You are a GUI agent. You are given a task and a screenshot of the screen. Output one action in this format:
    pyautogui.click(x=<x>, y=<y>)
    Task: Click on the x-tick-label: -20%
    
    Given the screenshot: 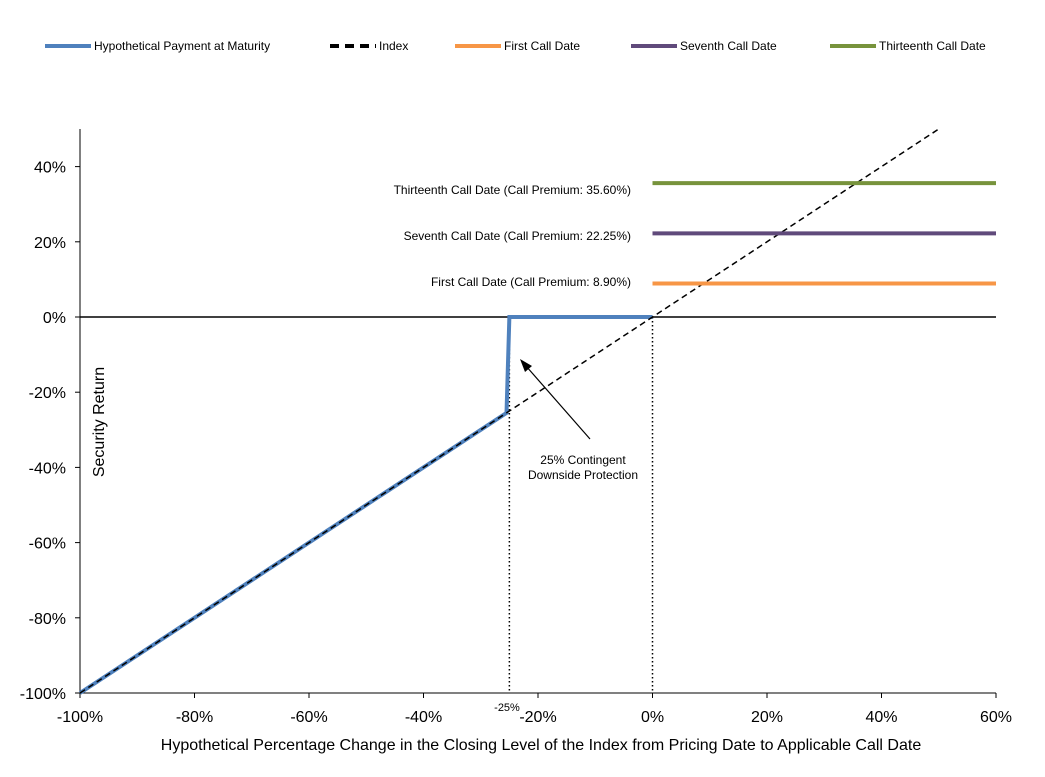 What is the action you would take?
    pyautogui.click(x=537, y=717)
    